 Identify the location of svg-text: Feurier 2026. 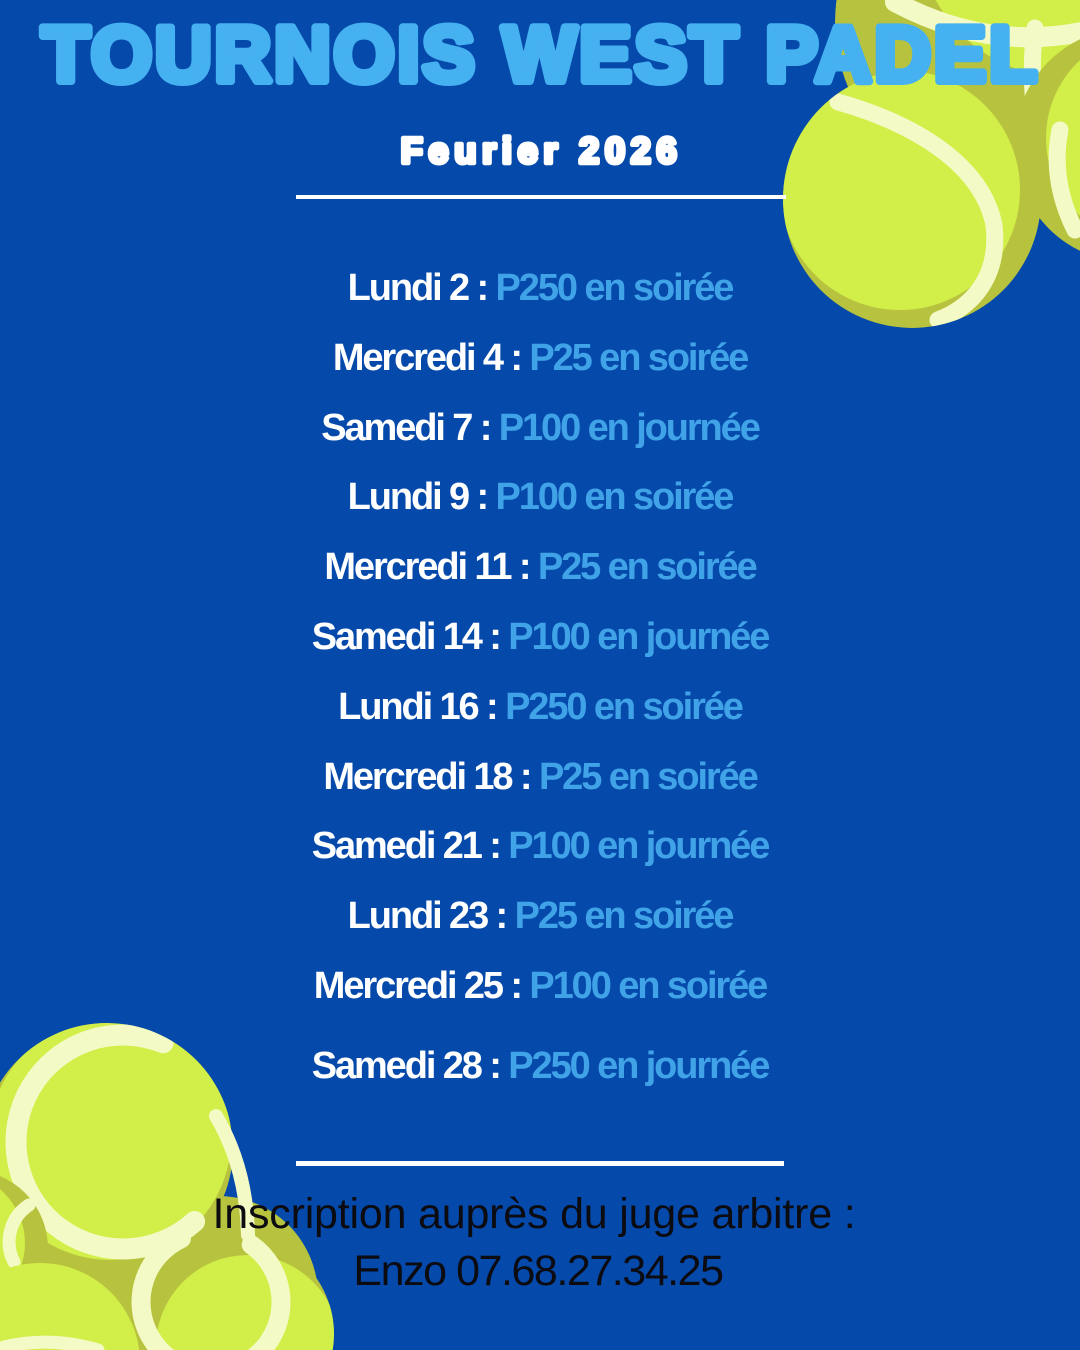
(542, 150).